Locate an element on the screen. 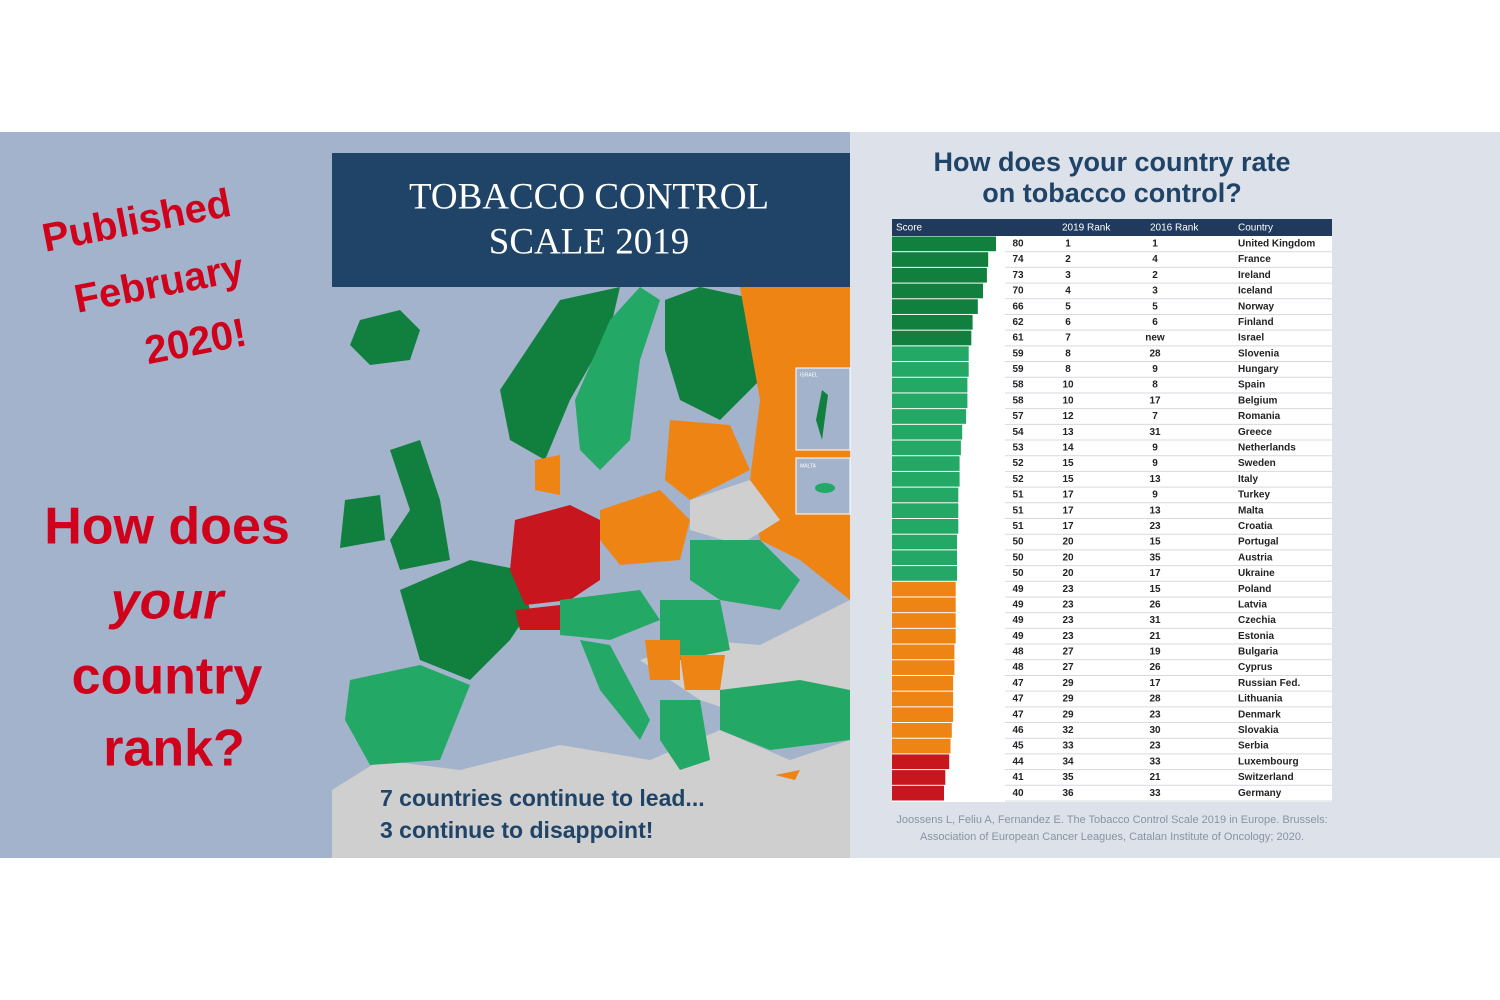 This screenshot has width=1500, height=1000. score: 52 is located at coordinates (1018, 463).